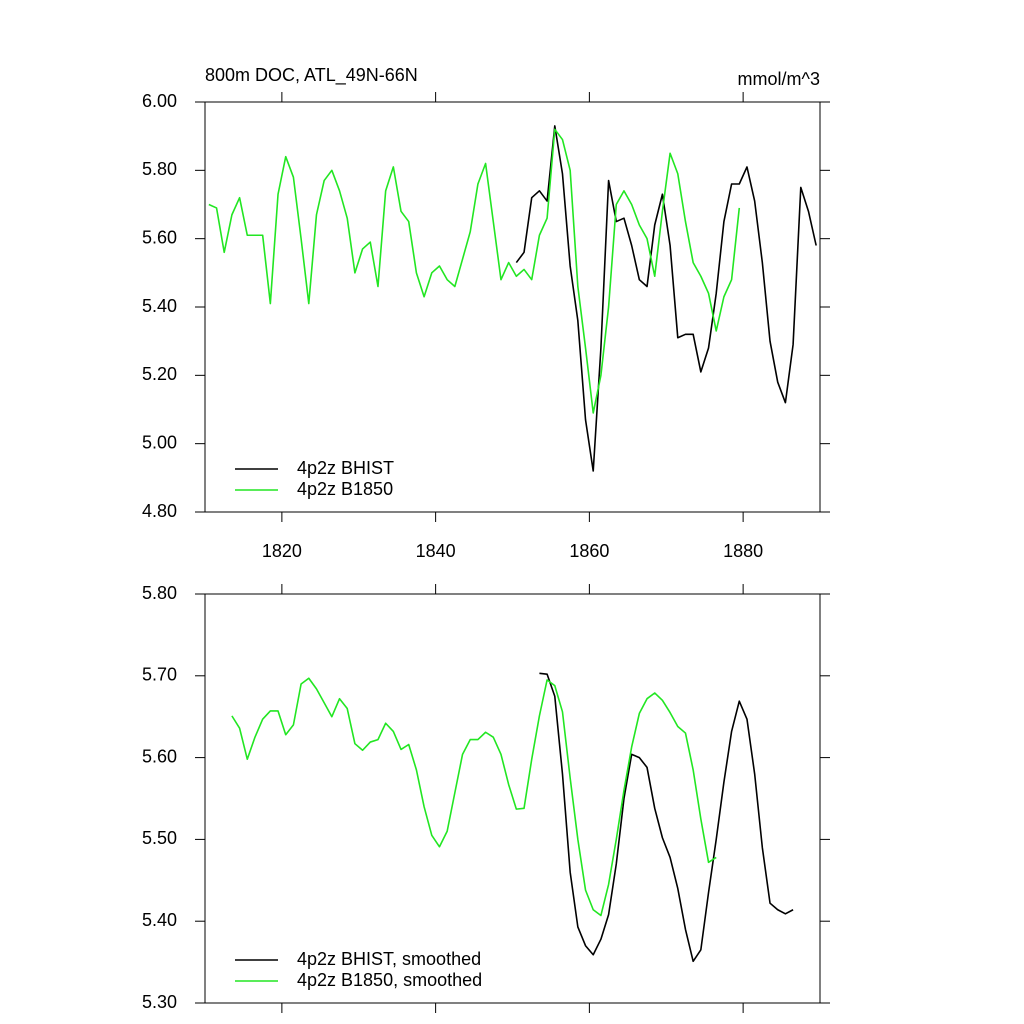  I want to click on legend-label: 4p2z B1850, smoothed, so click(389, 980).